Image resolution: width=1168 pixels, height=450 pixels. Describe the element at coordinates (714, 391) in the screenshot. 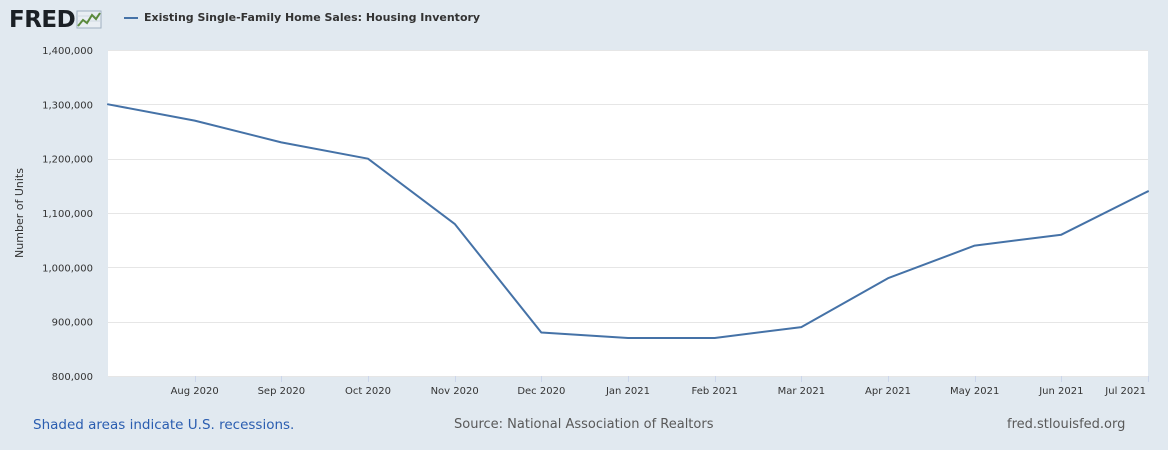

I see `x-tick-label: Feb 2021` at that location.